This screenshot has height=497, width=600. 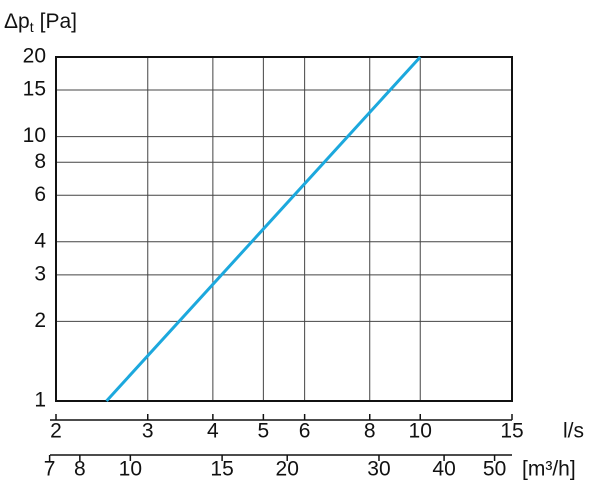 What do you see at coordinates (34, 89) in the screenshot?
I see `y-tick-label: 15` at bounding box center [34, 89].